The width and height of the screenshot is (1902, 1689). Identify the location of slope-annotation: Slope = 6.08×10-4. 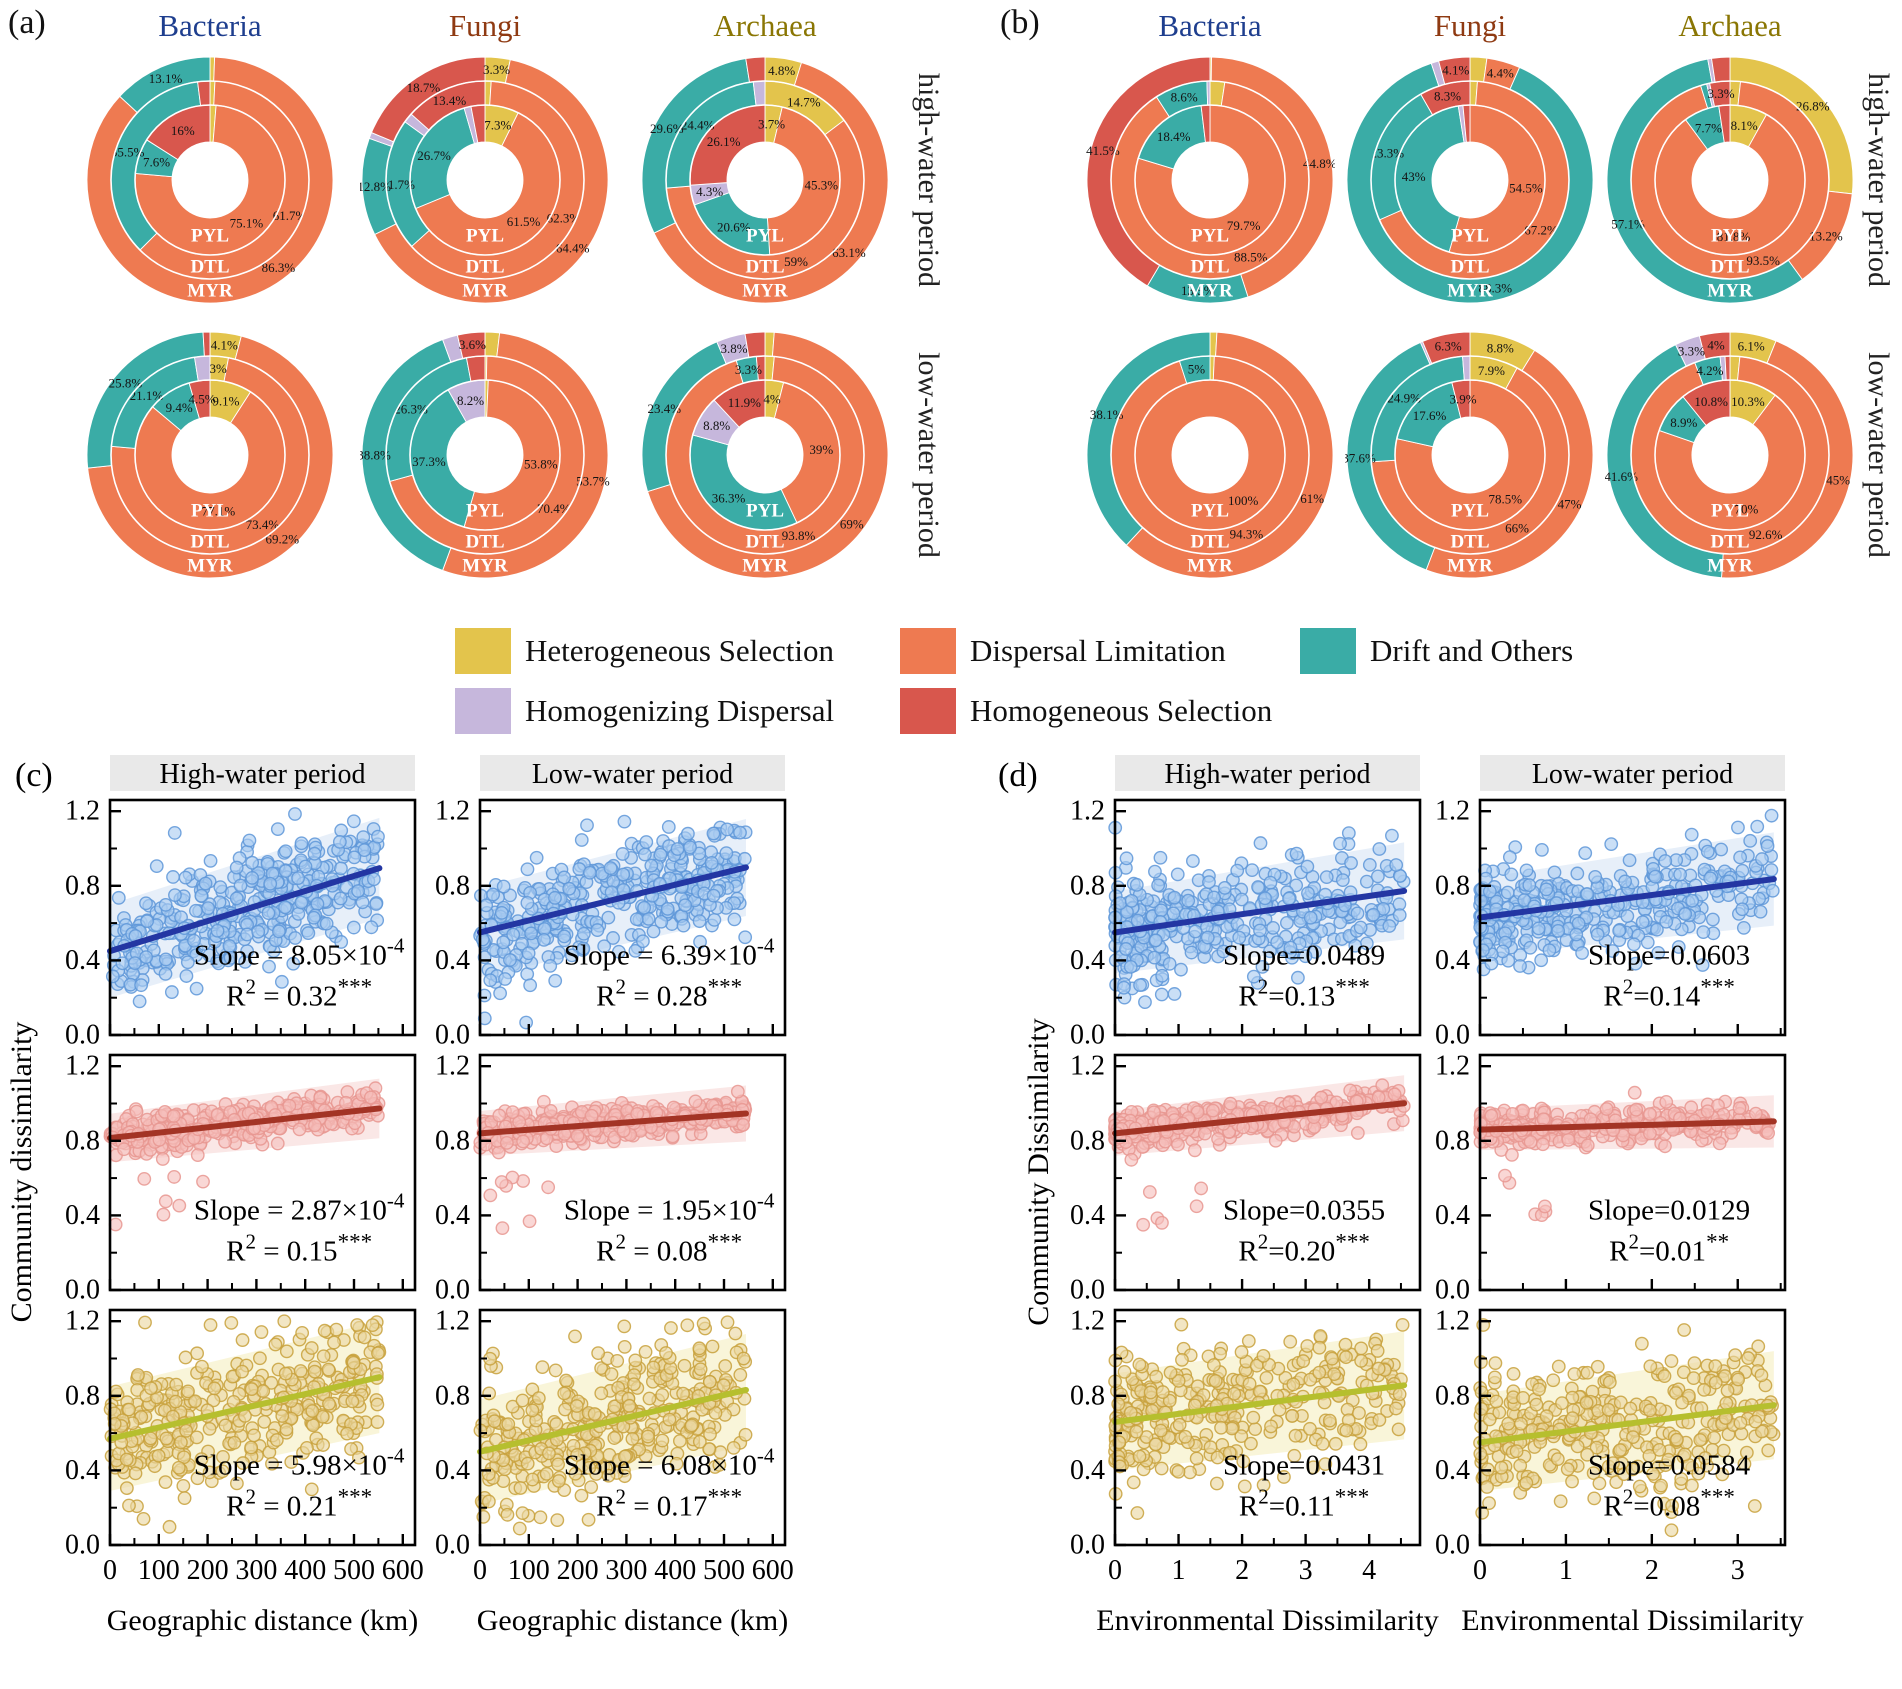
(669, 1463).